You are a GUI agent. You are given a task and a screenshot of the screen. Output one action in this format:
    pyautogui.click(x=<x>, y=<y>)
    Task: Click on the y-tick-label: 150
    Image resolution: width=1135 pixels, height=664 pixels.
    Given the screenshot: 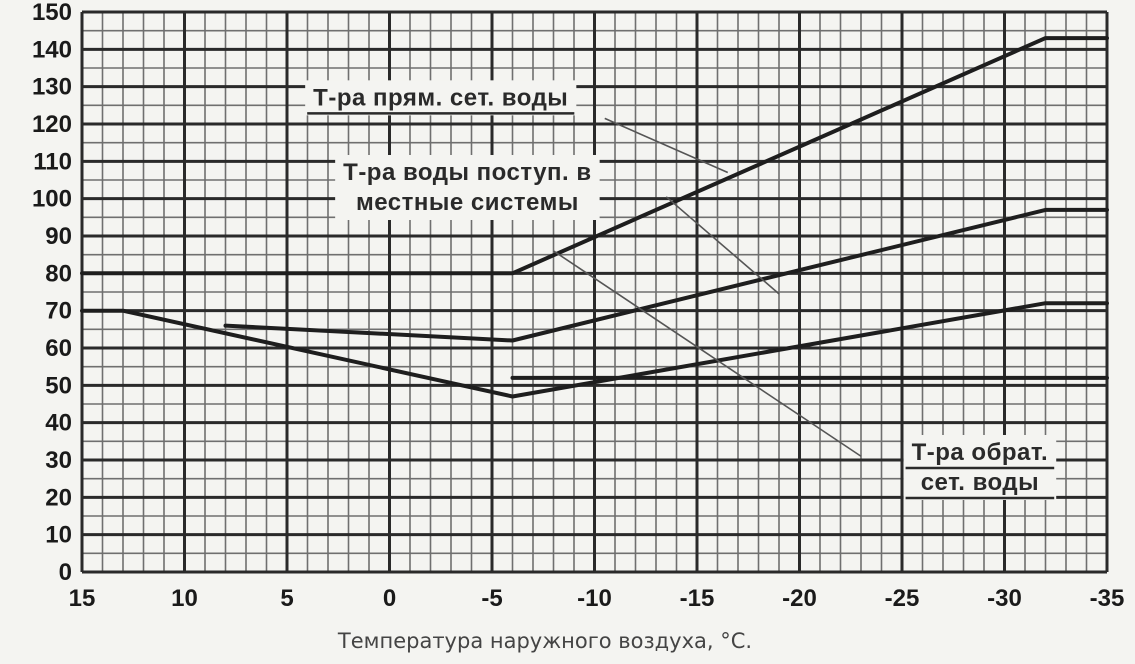 What is the action you would take?
    pyautogui.click(x=52, y=13)
    